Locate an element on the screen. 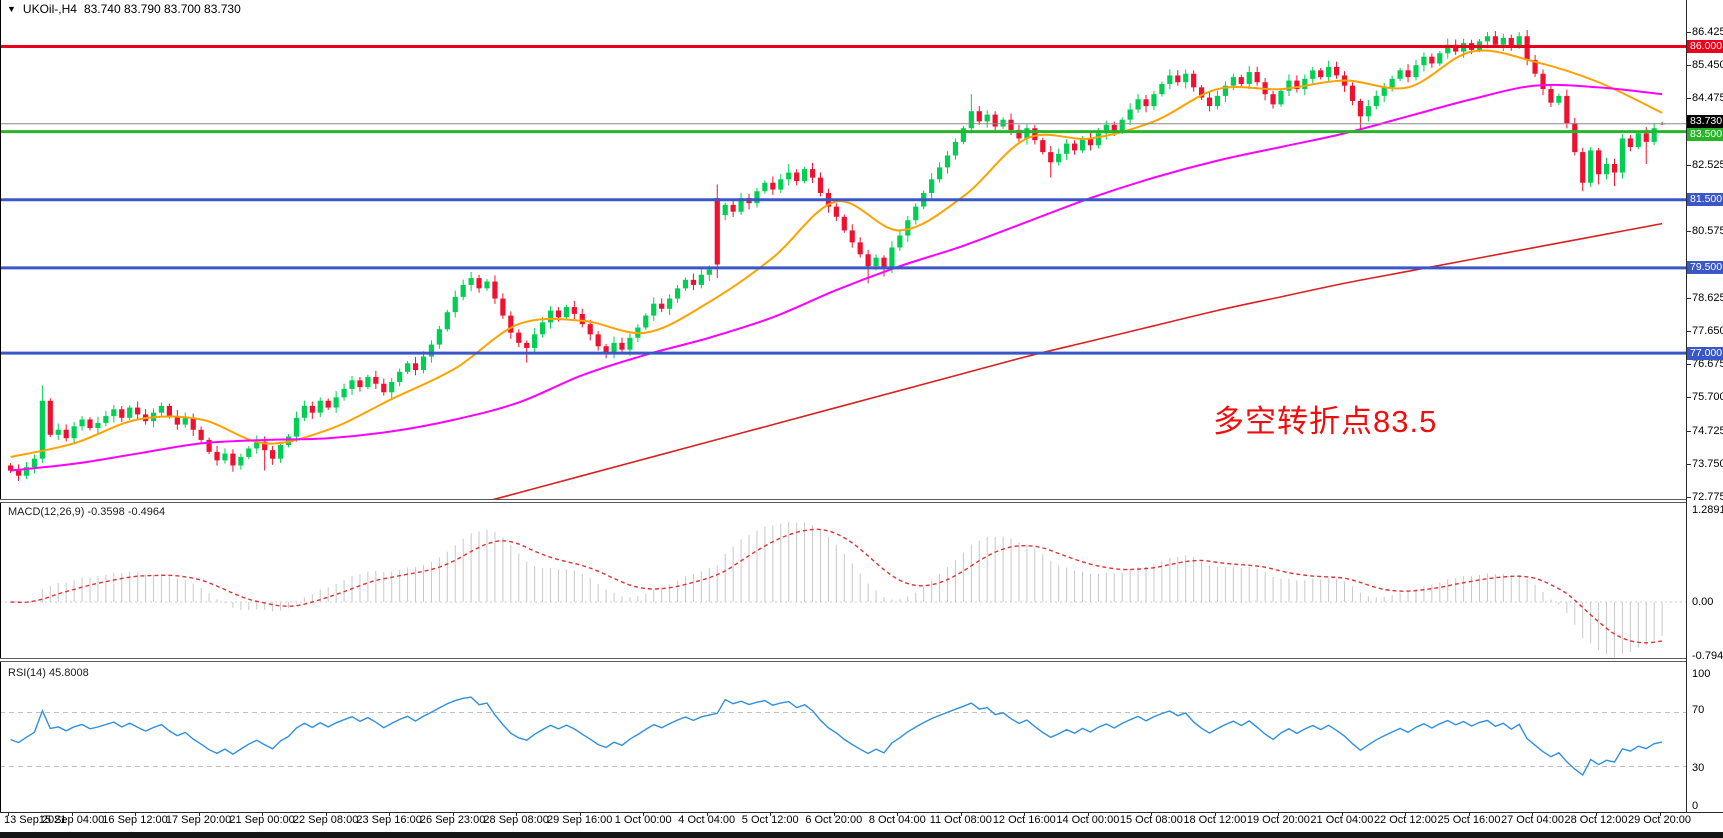 The width and height of the screenshot is (1723, 838). time-tick-label: 22 Oct 12:00 is located at coordinates (1405, 820).